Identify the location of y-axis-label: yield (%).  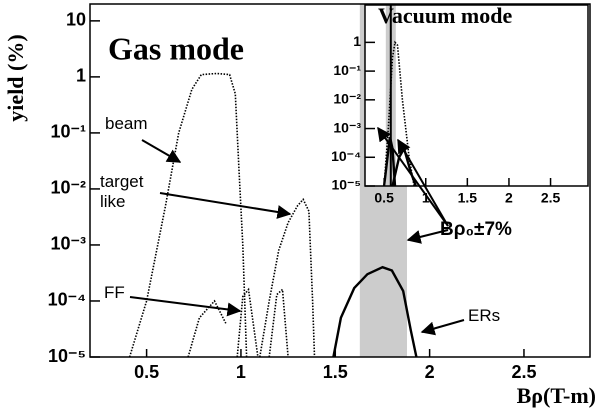
(15, 77).